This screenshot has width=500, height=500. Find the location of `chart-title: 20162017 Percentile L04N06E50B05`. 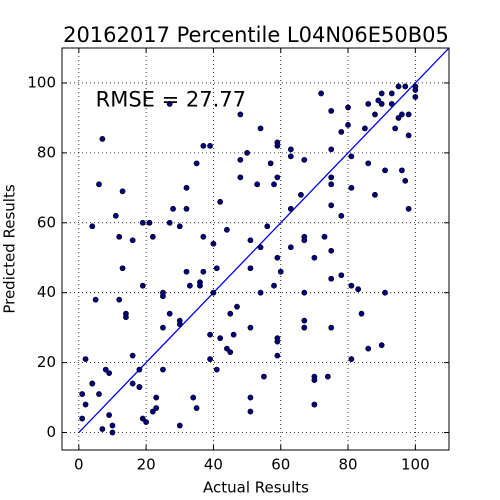

chart-title: 20162017 Percentile L04N06E50B05 is located at coordinates (256, 35).